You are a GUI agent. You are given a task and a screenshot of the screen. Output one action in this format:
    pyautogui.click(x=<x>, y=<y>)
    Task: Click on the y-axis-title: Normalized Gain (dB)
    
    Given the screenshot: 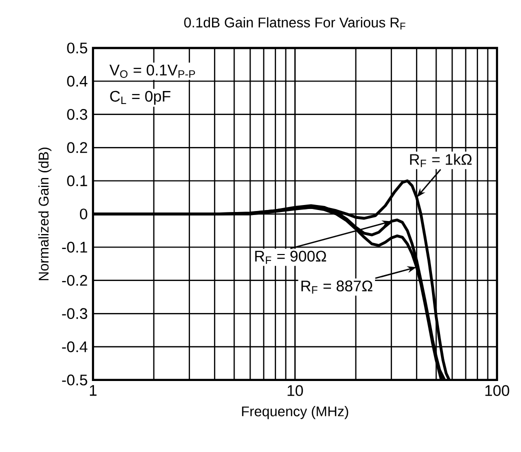 What is the action you would take?
    pyautogui.click(x=45, y=214)
    